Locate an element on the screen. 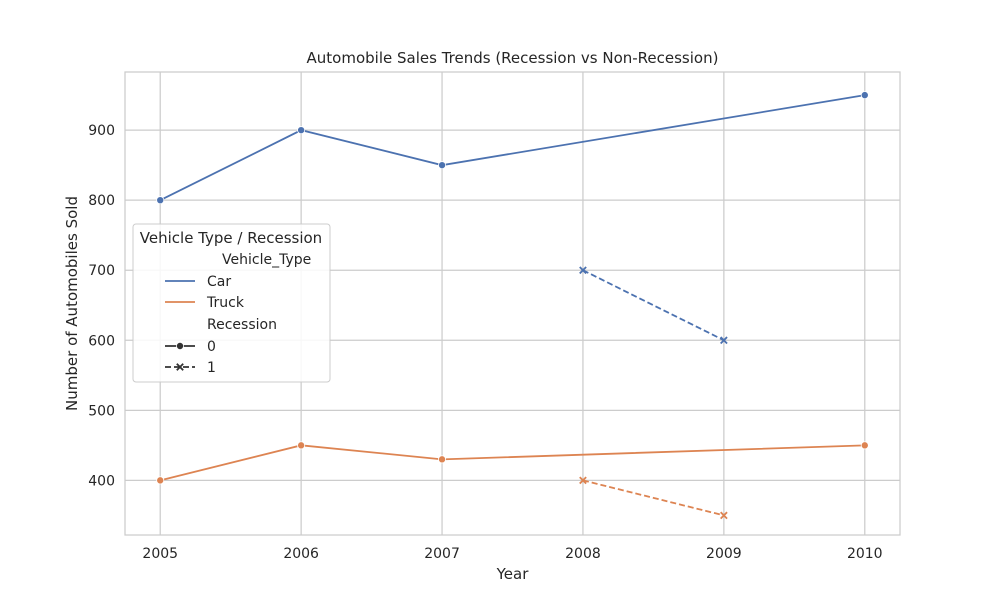 The height and width of the screenshot is (604, 1000). legend-swatches is located at coordinates (180, 325).